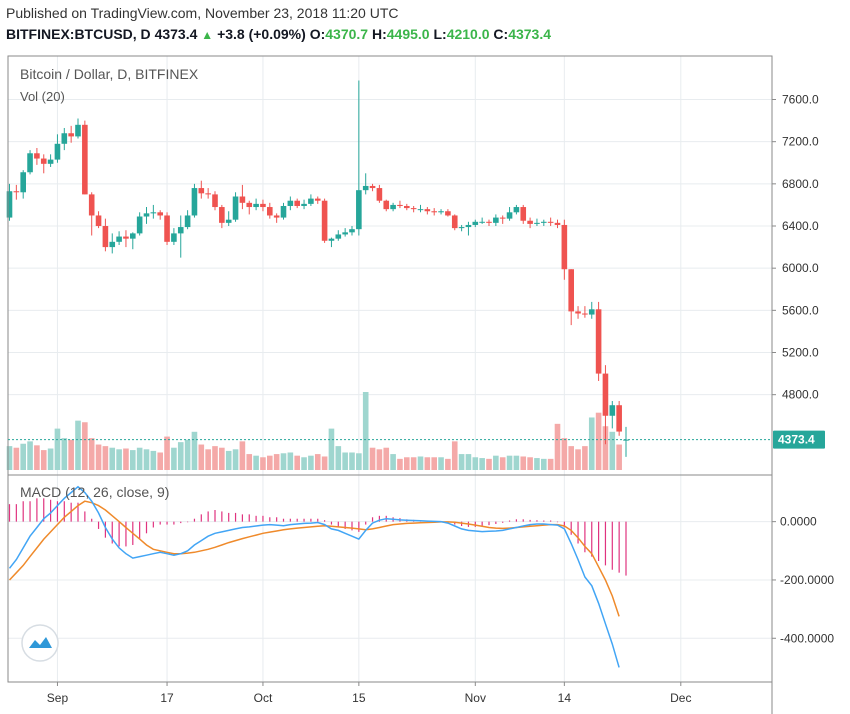 Image resolution: width=850 pixels, height=714 pixels. I want to click on macd-tick-label: 0.0000, so click(798, 522).